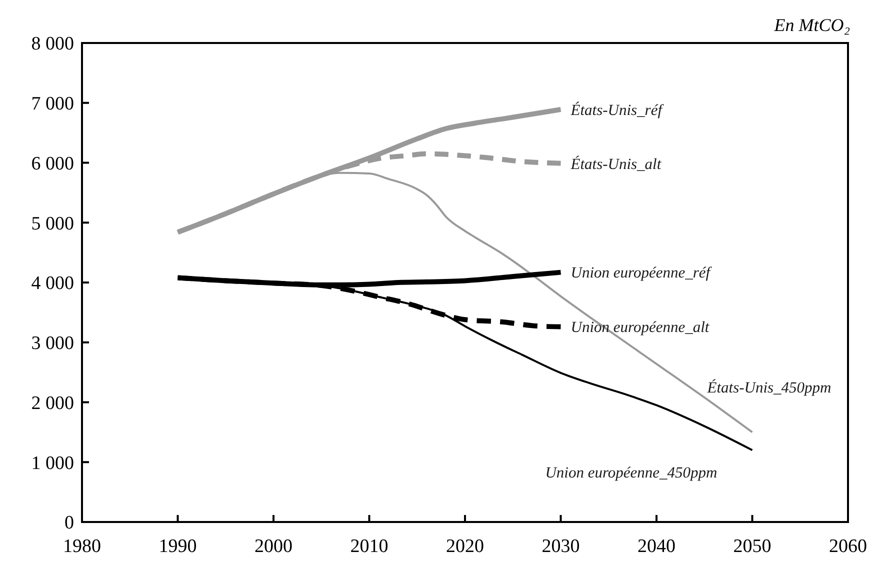 The width and height of the screenshot is (875, 566). What do you see at coordinates (561, 546) in the screenshot?
I see `x-tick-label: 2030` at bounding box center [561, 546].